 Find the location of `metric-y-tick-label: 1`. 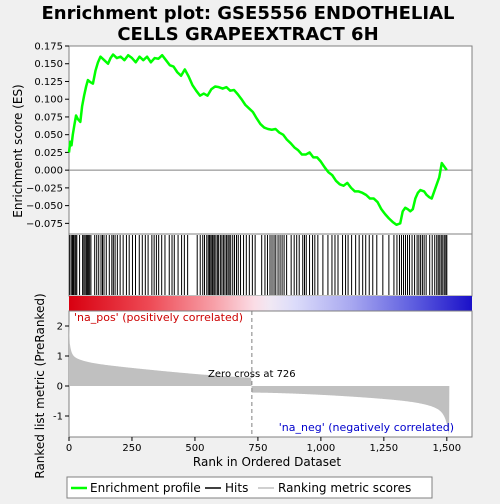

metric-y-tick-label: 1 is located at coordinates (60, 357).